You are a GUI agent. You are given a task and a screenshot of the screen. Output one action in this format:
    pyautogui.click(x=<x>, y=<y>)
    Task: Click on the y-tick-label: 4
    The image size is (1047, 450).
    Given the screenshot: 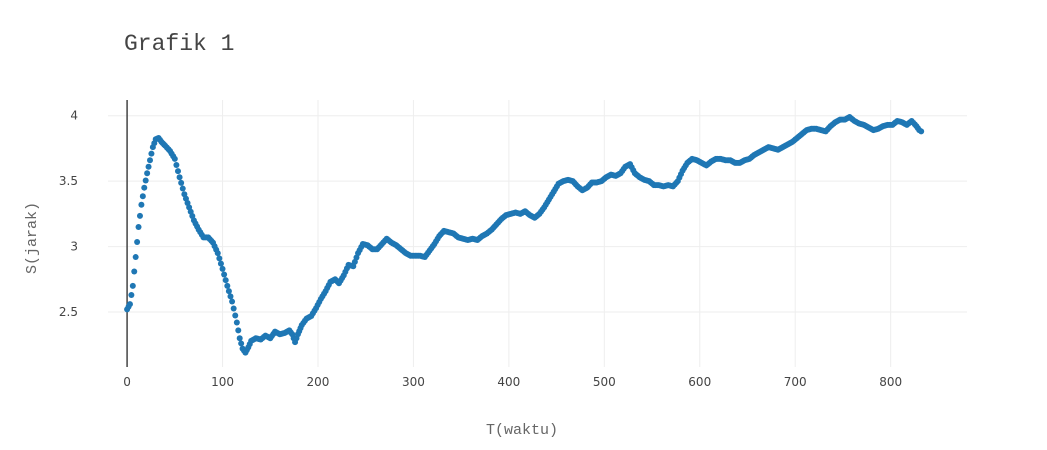 What is the action you would take?
    pyautogui.click(x=74, y=116)
    